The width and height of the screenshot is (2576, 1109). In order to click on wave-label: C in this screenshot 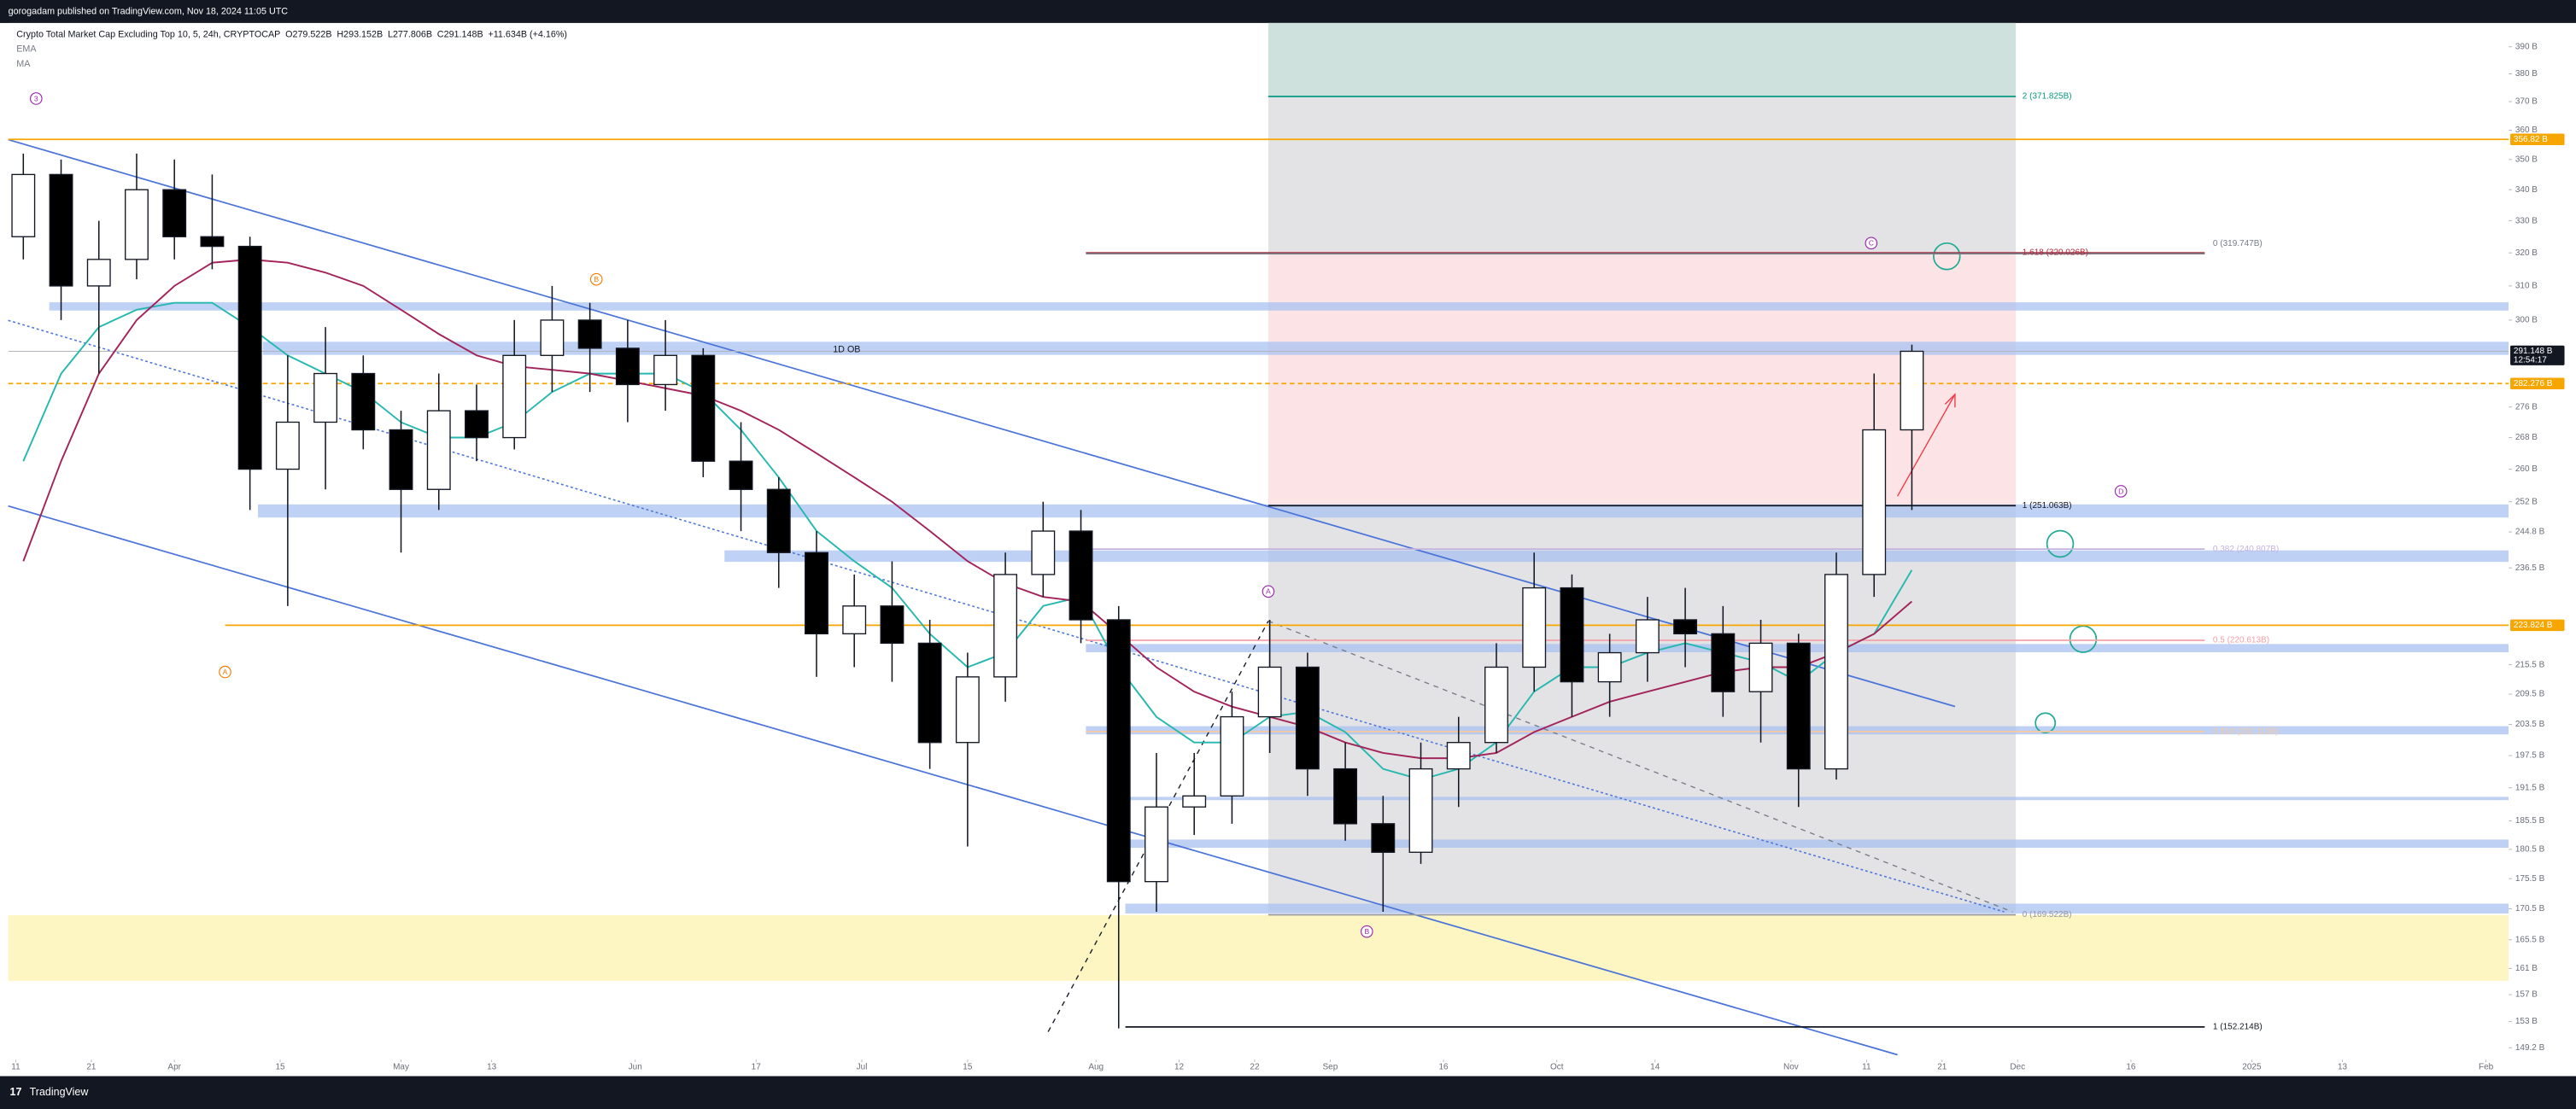, I will do `click(1871, 243)`.